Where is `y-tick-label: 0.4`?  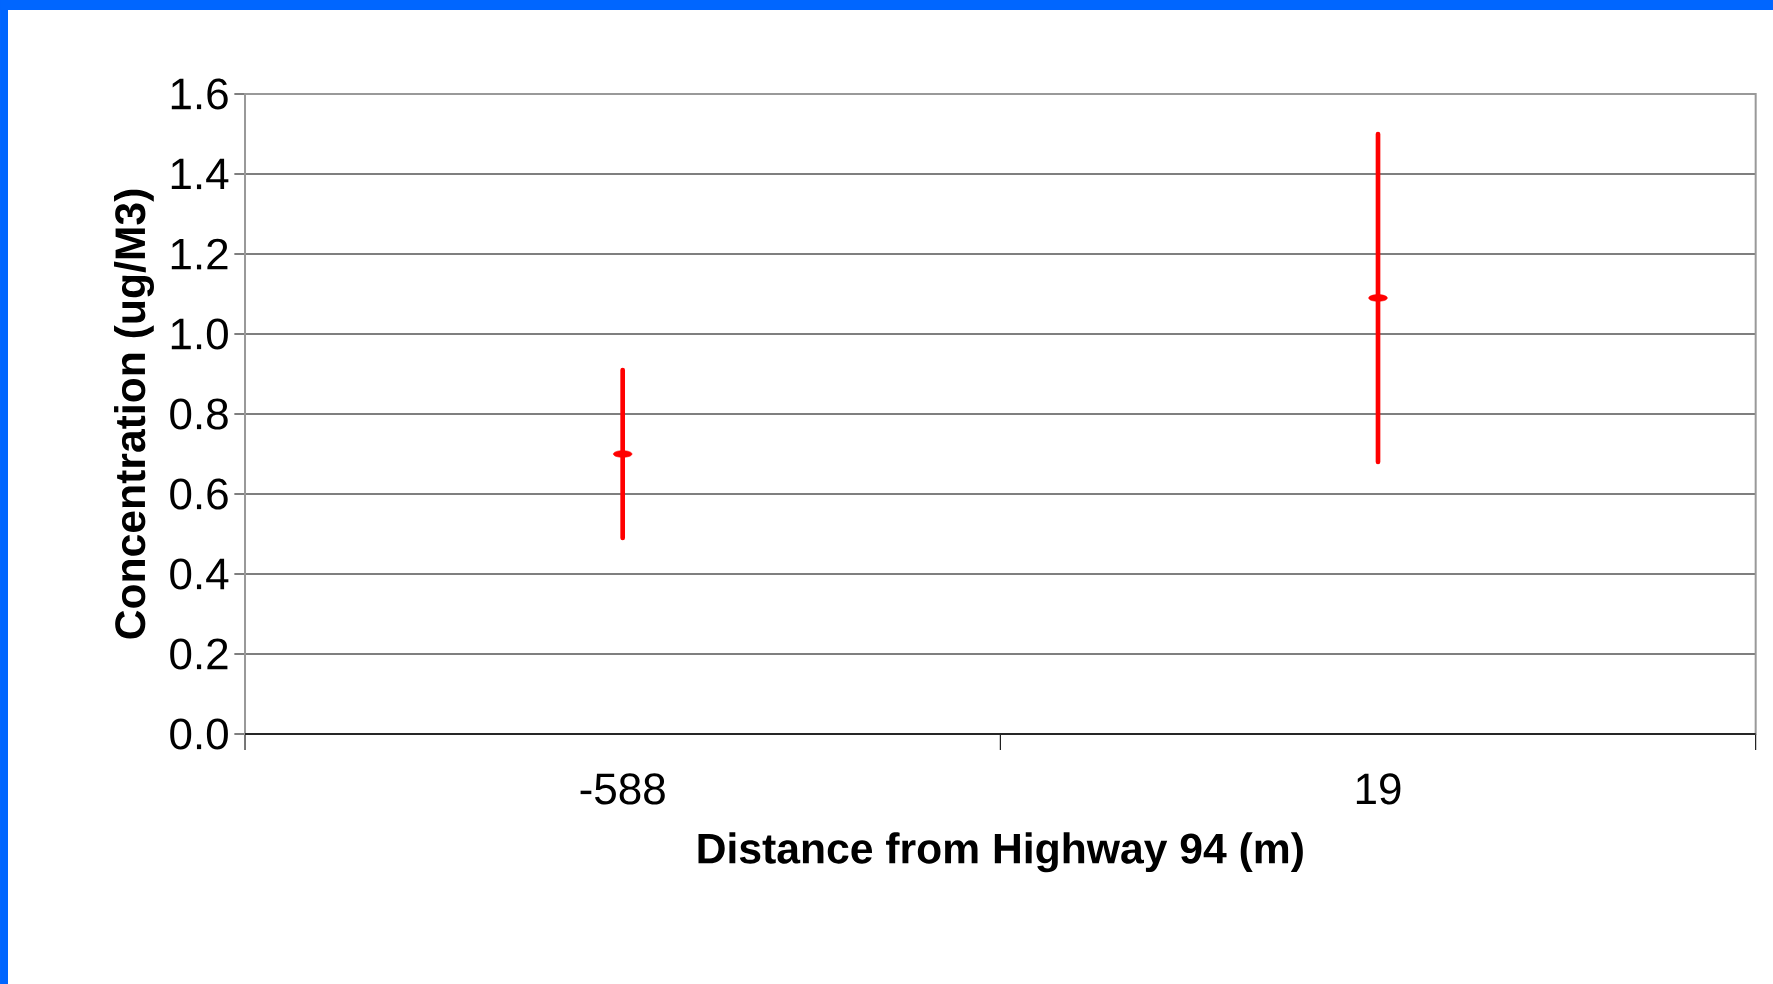
y-tick-label: 0.4 is located at coordinates (199, 574).